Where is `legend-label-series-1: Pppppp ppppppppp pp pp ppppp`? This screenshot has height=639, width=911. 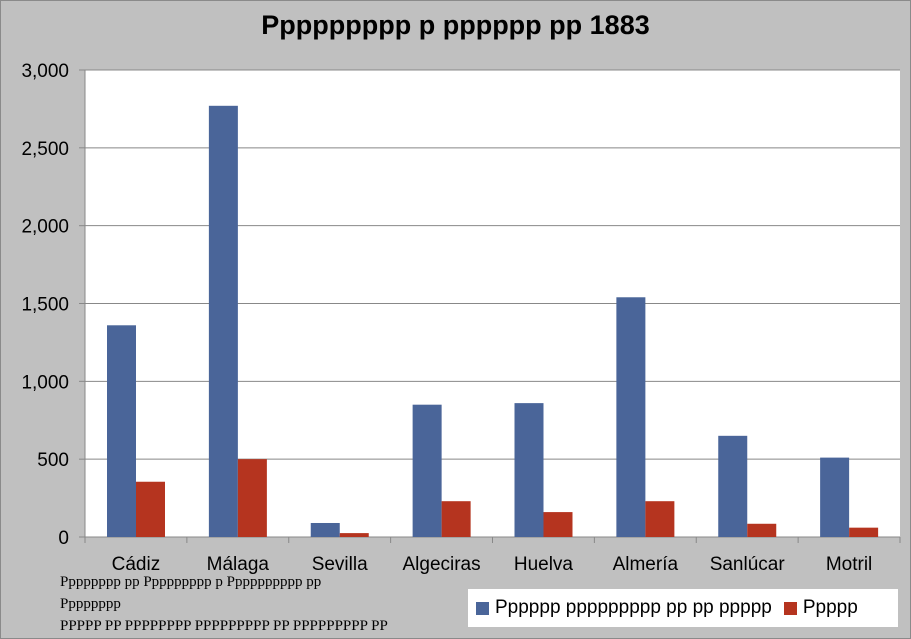
legend-label-series-1: Pppppp ppppppppp pp pp ppppp is located at coordinates (633, 607).